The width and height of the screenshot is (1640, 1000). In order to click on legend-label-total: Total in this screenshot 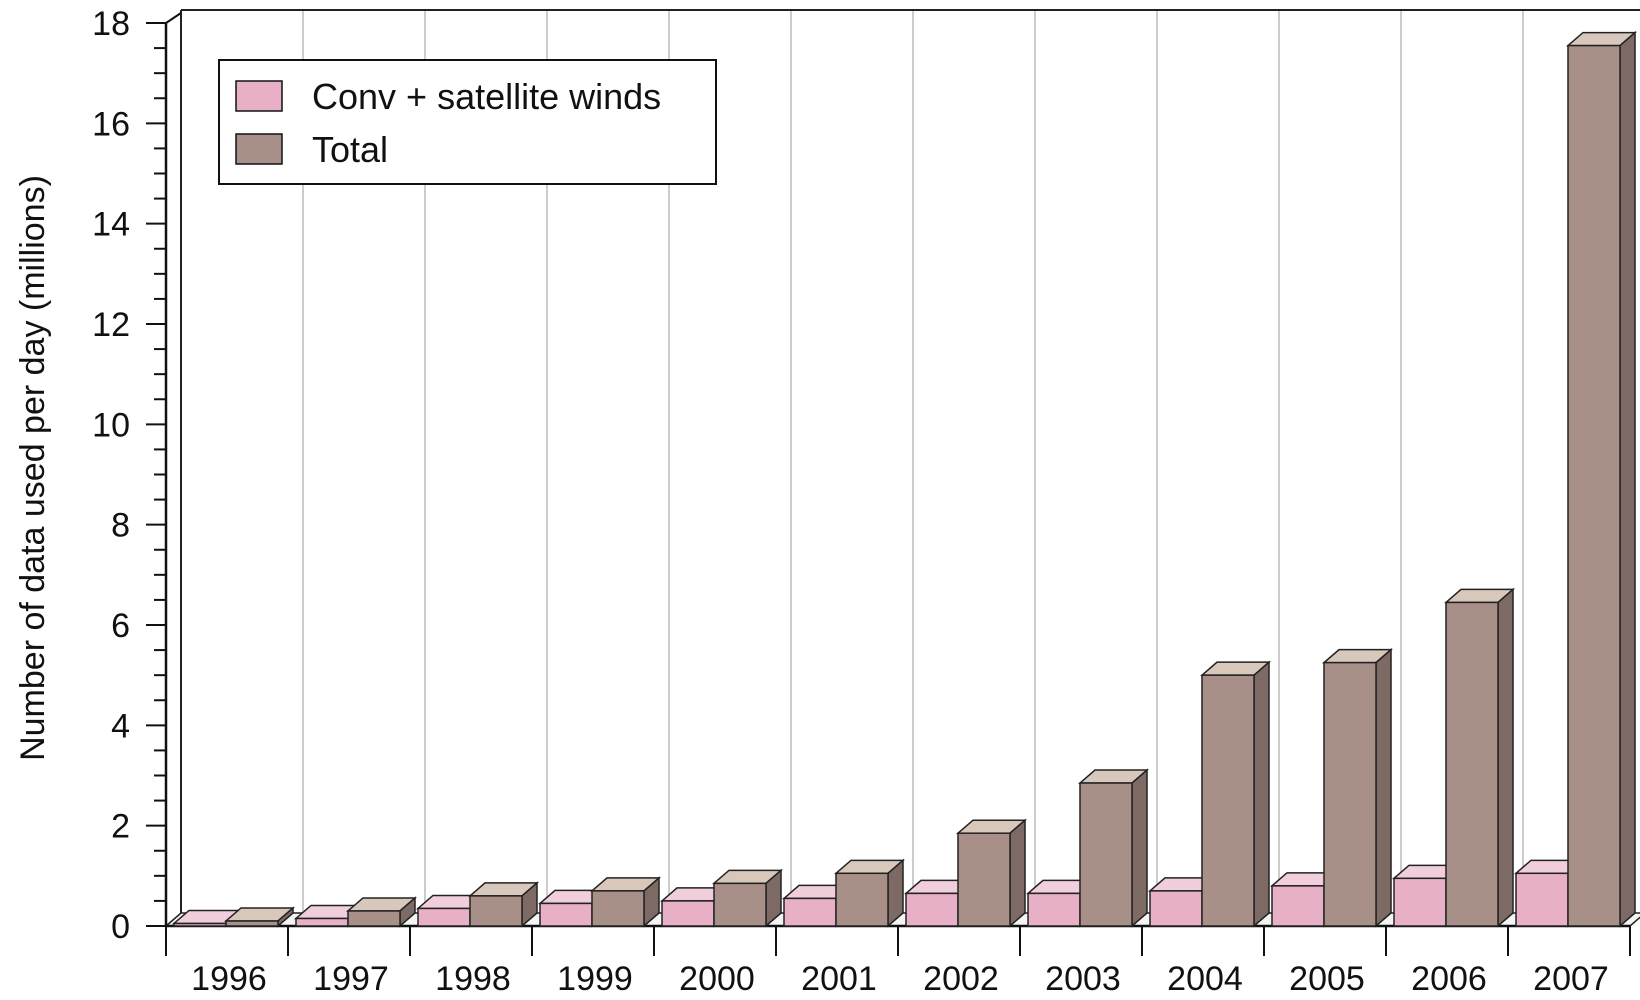, I will do `click(350, 149)`.